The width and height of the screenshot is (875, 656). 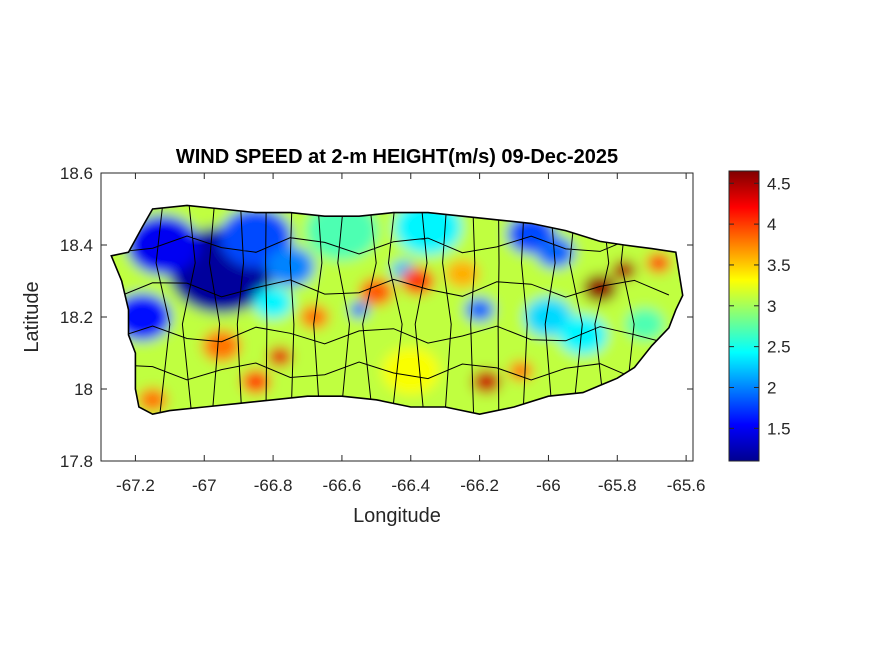 What do you see at coordinates (32, 316) in the screenshot?
I see `y-axis-label: Latitude` at bounding box center [32, 316].